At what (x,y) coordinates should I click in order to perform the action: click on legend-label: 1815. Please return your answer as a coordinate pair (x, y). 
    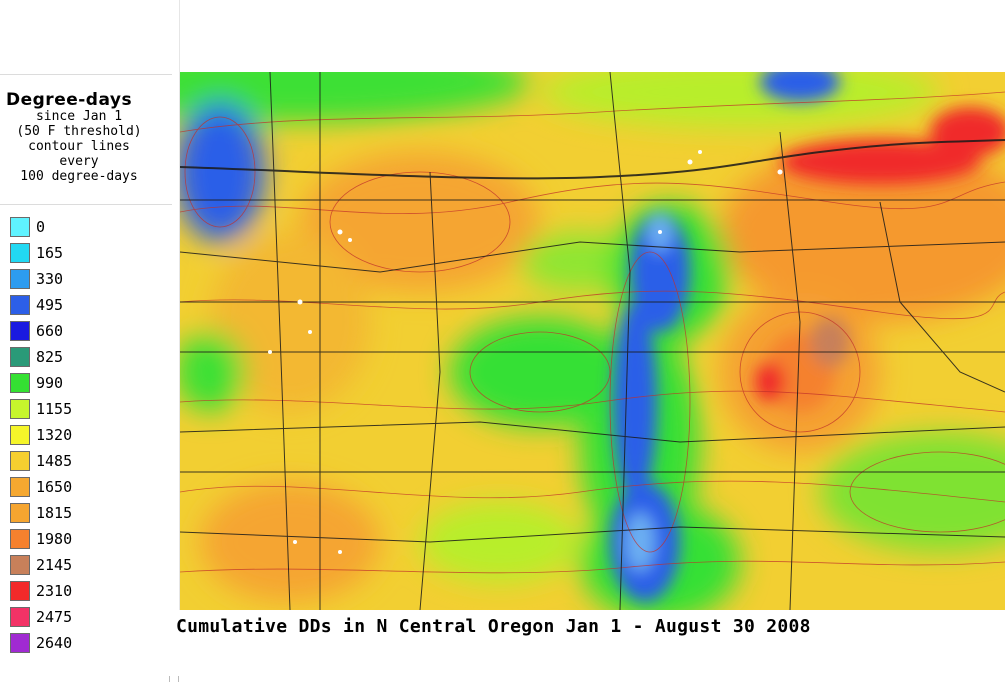
    Looking at the image, I should click on (54, 513).